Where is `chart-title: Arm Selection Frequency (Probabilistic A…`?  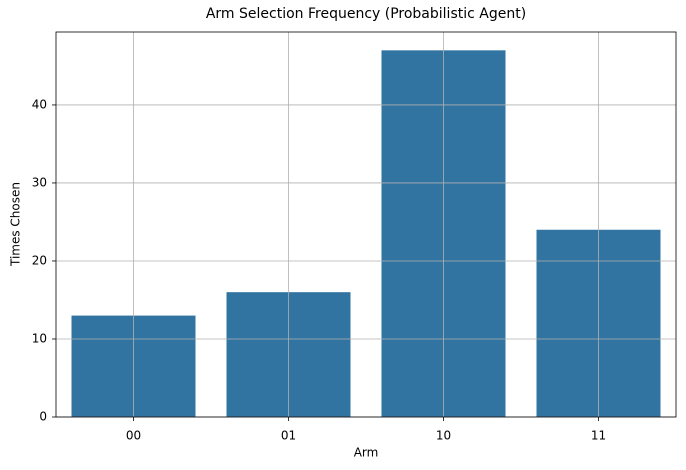 chart-title: Arm Selection Frequency (Probabilistic A… is located at coordinates (366, 14).